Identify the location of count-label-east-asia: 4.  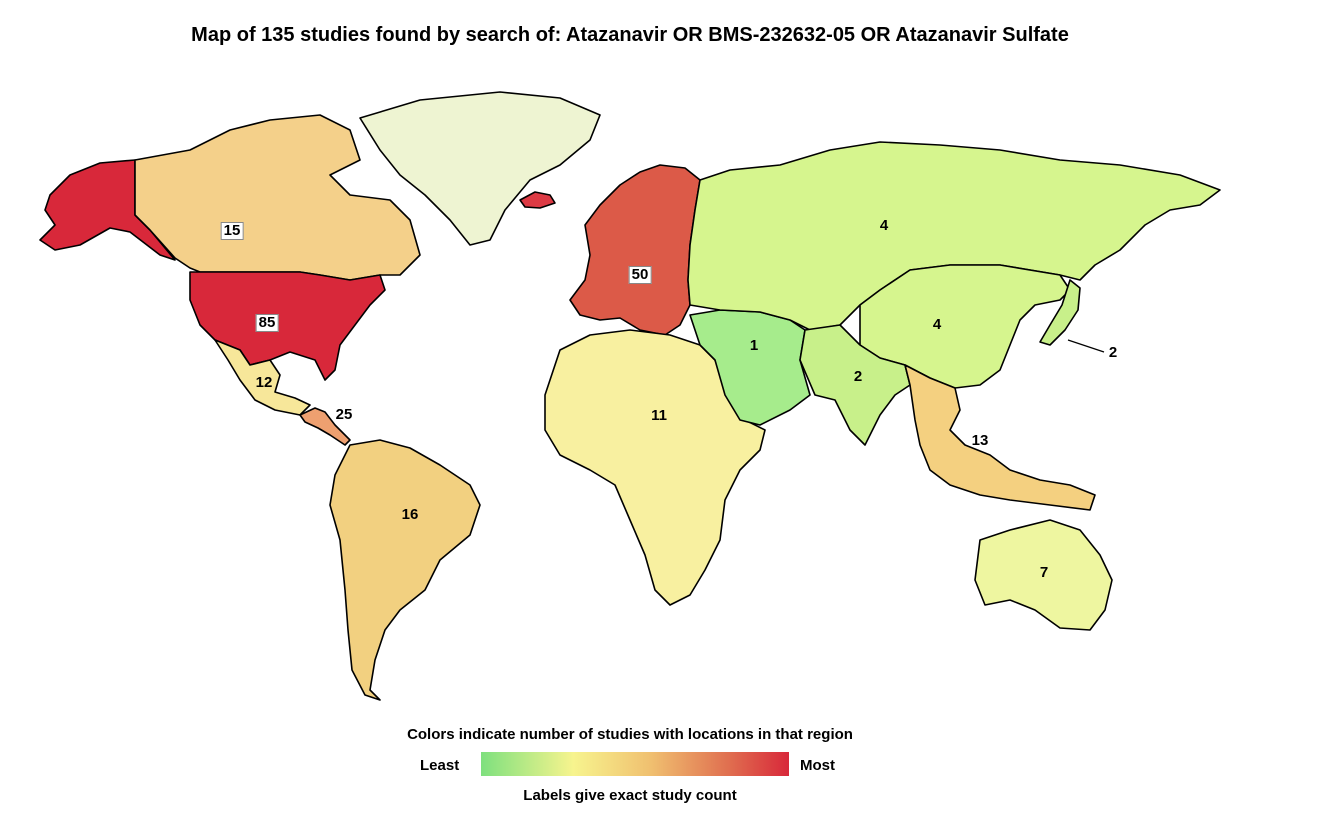
(937, 325).